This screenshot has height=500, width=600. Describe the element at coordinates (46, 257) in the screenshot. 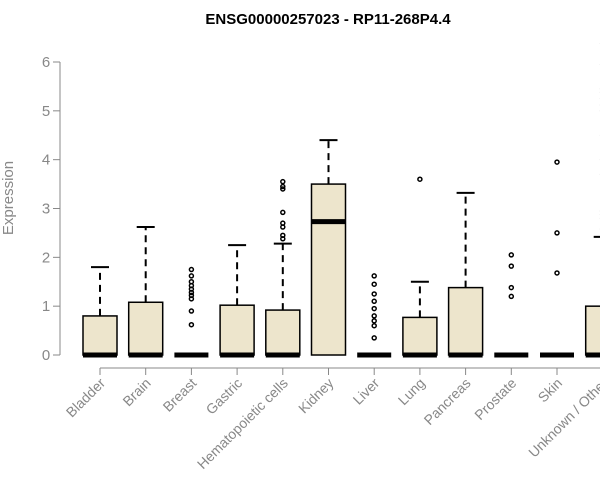

I see `y-tick-label: 2` at that location.